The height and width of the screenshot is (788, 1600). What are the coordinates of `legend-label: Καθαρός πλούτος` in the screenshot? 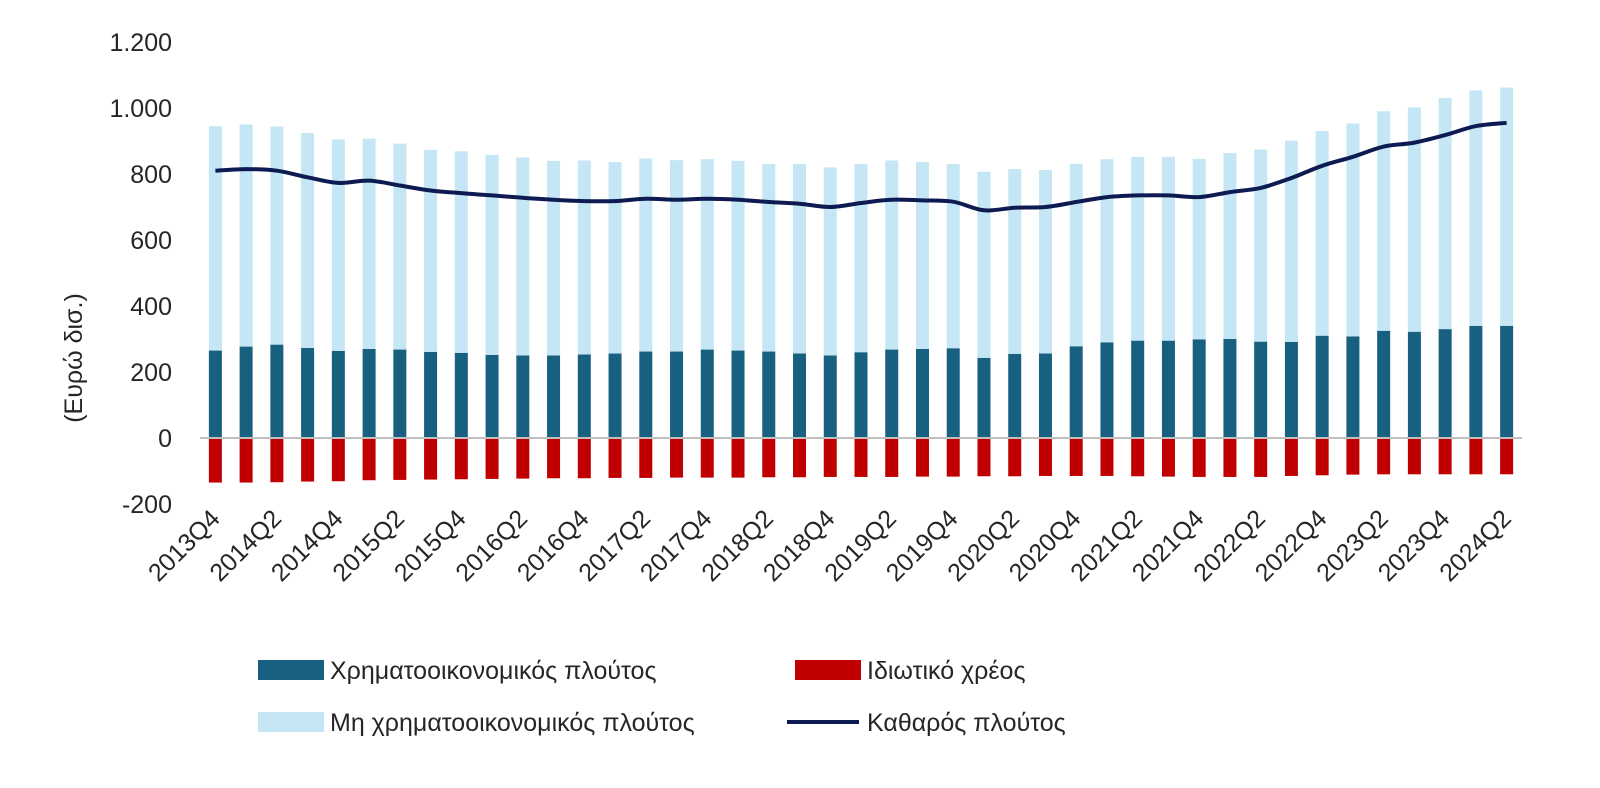 It's located at (966, 723).